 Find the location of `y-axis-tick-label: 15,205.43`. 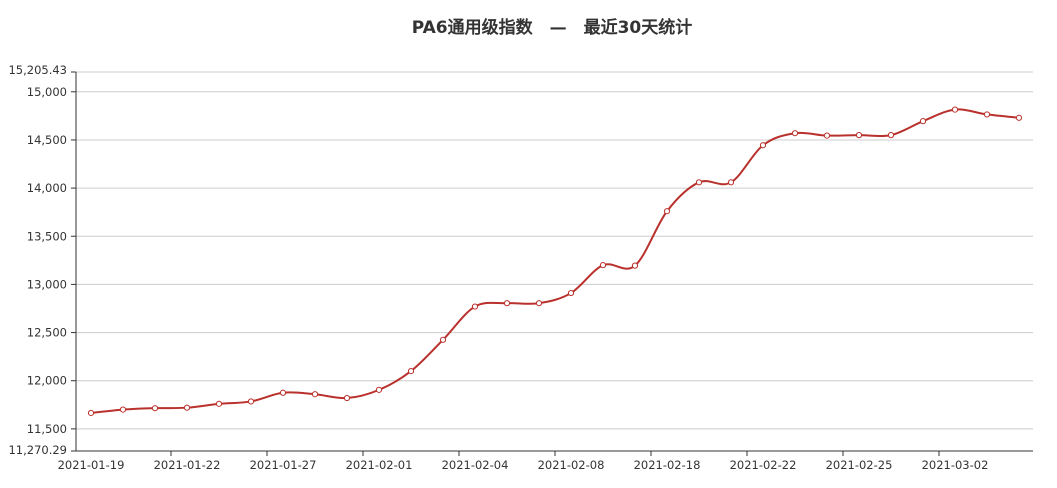

y-axis-tick-label: 15,205.43 is located at coordinates (37, 70).